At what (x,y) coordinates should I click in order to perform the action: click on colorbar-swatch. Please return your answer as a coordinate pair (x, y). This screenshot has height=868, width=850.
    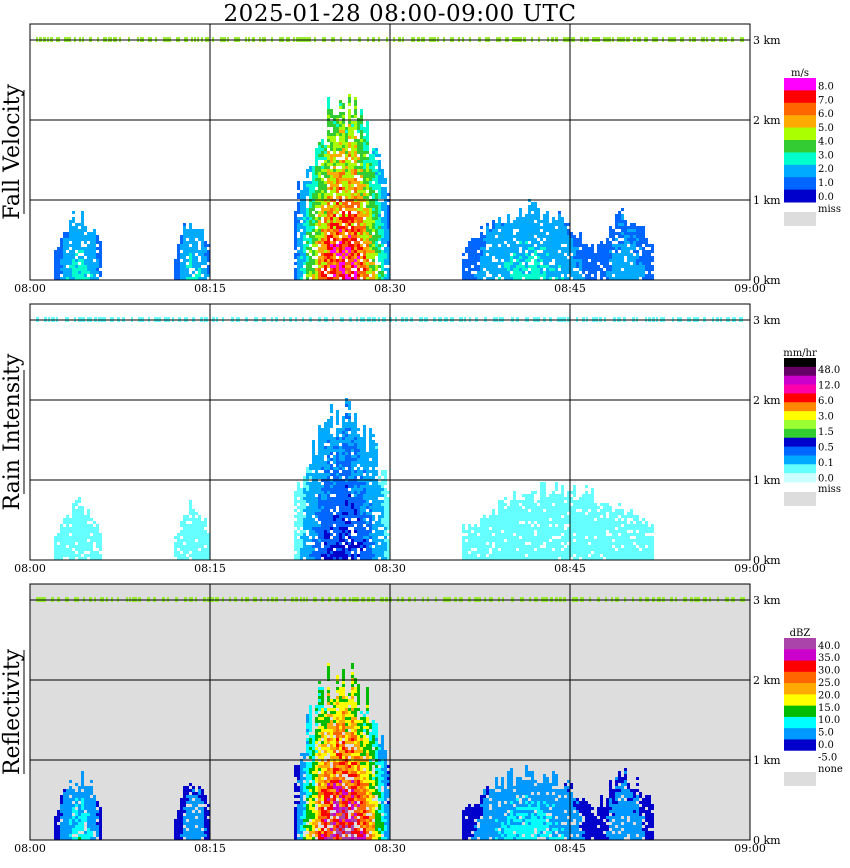
    Looking at the image, I should click on (800, 159).